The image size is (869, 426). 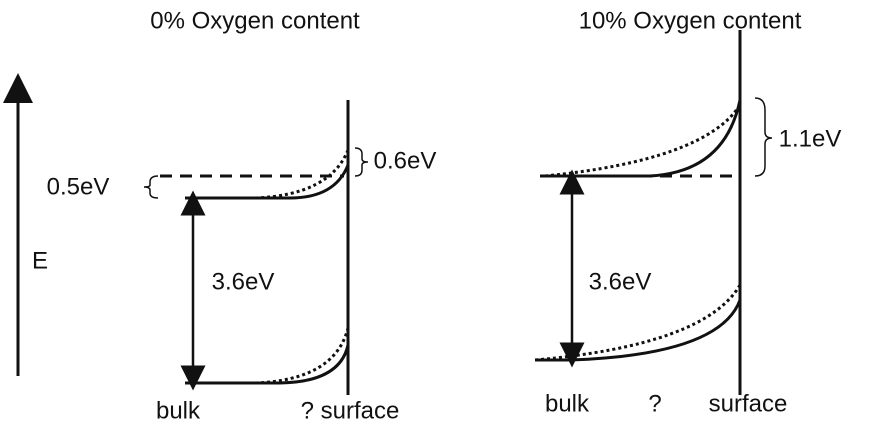 I want to click on panel-title: 10% Oxygen content, so click(x=690, y=20).